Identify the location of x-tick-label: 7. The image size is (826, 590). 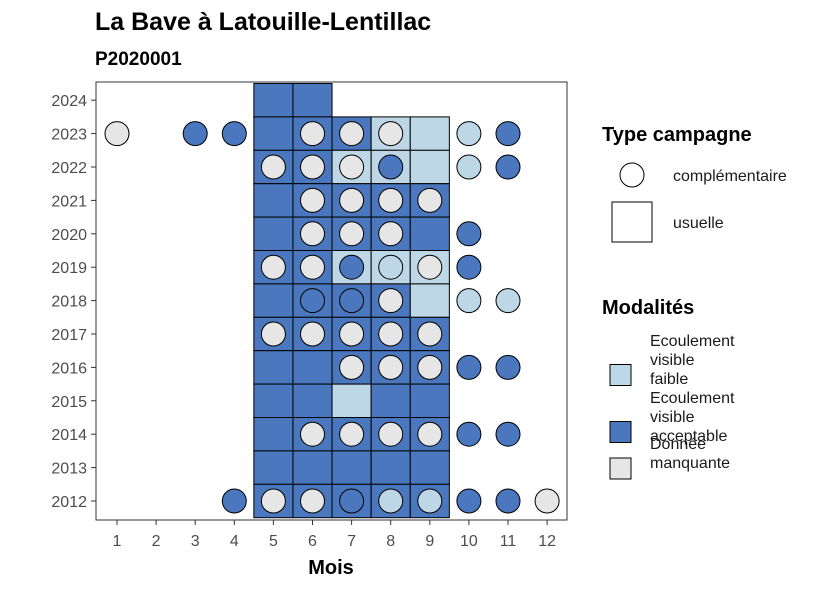
(351, 541).